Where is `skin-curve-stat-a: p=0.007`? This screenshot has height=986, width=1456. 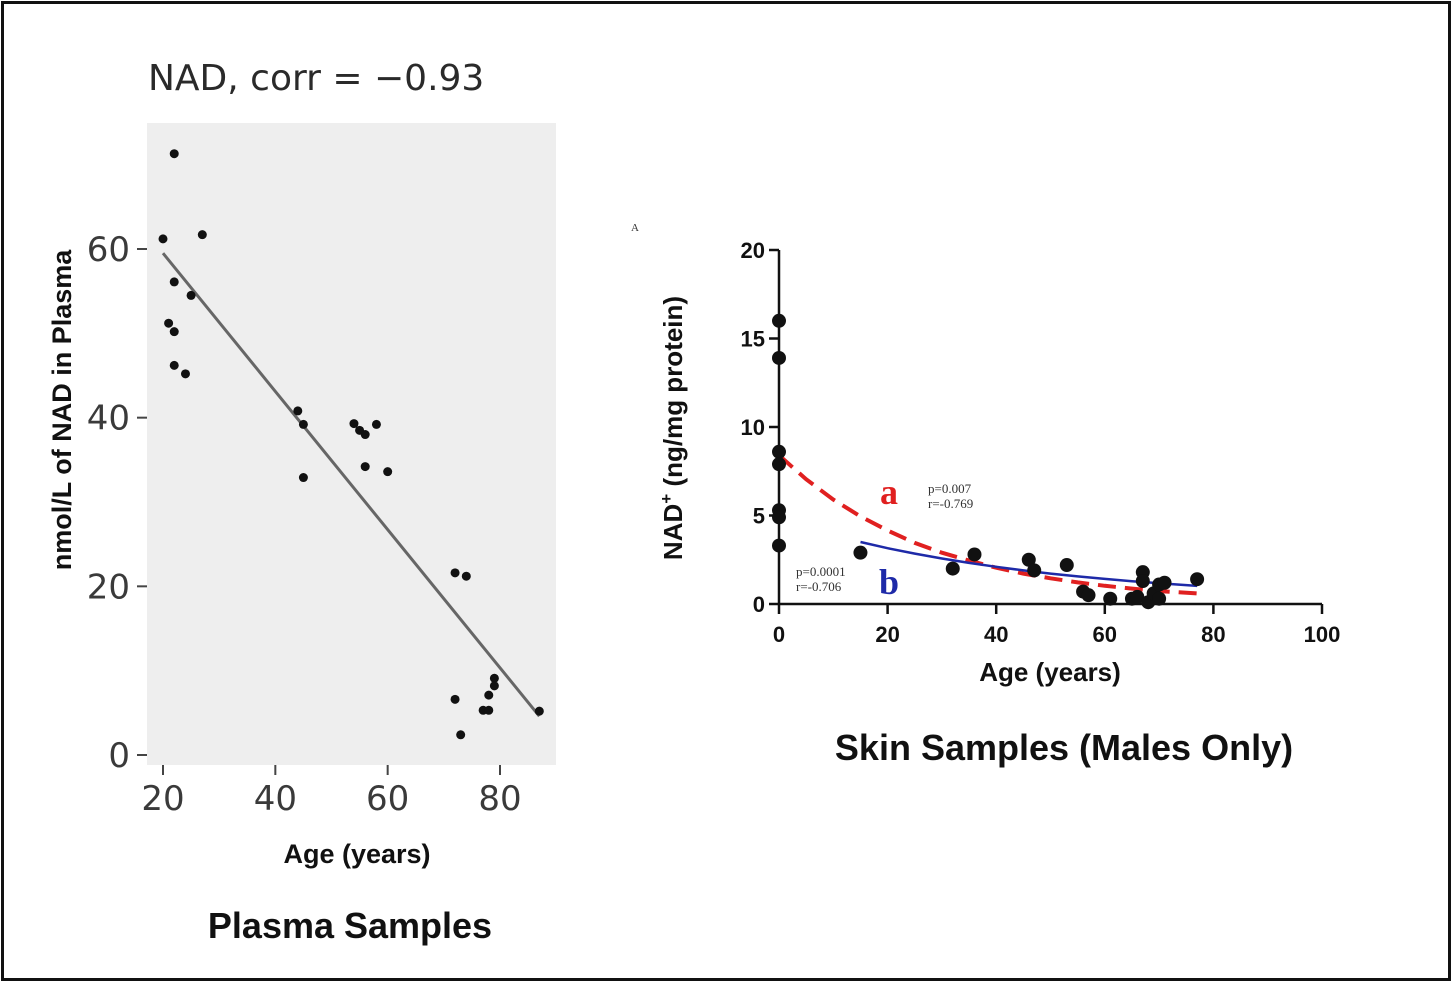
skin-curve-stat-a: p=0.007 is located at coordinates (950, 488).